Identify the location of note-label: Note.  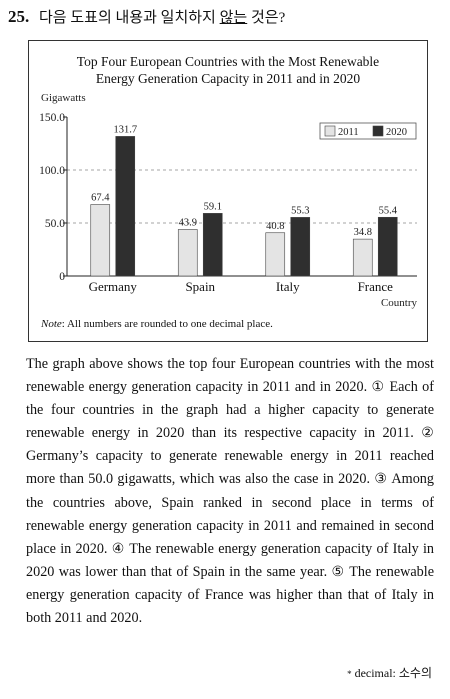
(51, 324).